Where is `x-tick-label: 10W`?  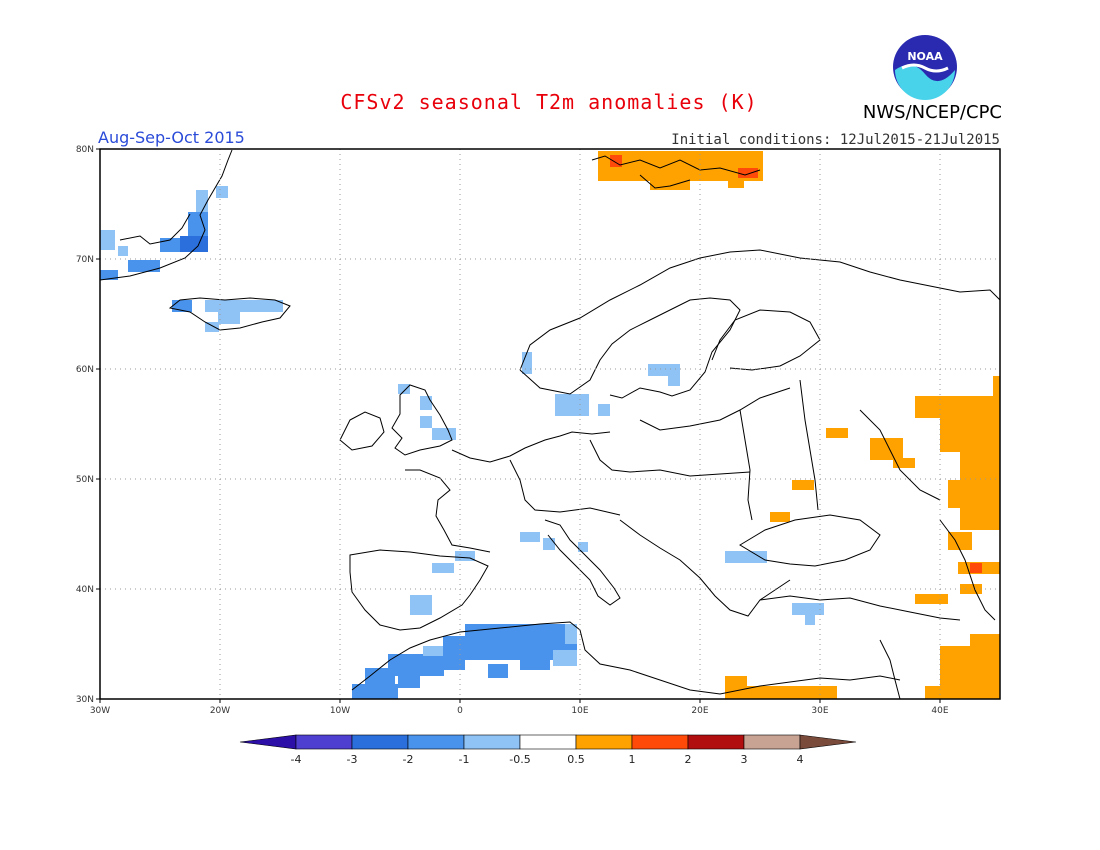
x-tick-label: 10W is located at coordinates (340, 711).